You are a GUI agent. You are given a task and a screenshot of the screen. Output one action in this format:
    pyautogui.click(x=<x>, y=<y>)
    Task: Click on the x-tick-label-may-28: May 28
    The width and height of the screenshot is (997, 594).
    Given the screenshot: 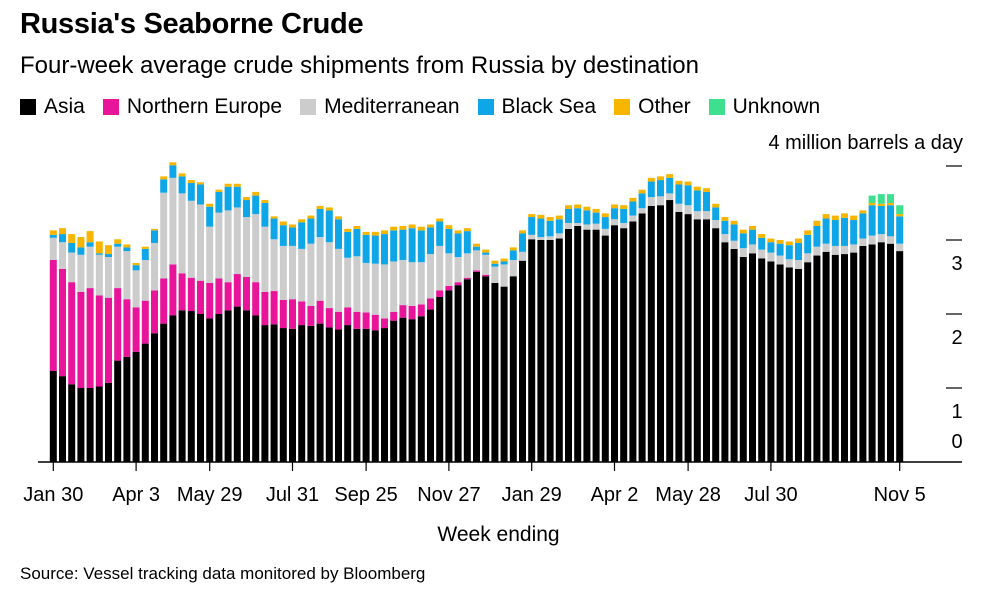 What is the action you would take?
    pyautogui.click(x=688, y=495)
    